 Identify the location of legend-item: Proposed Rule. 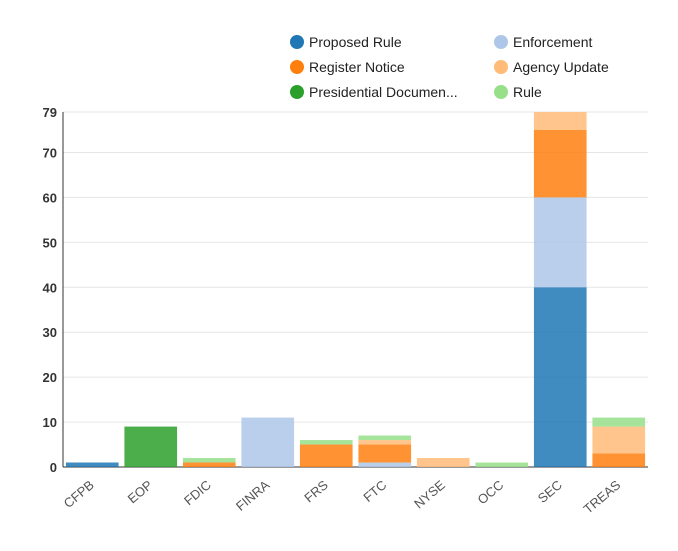
(346, 42).